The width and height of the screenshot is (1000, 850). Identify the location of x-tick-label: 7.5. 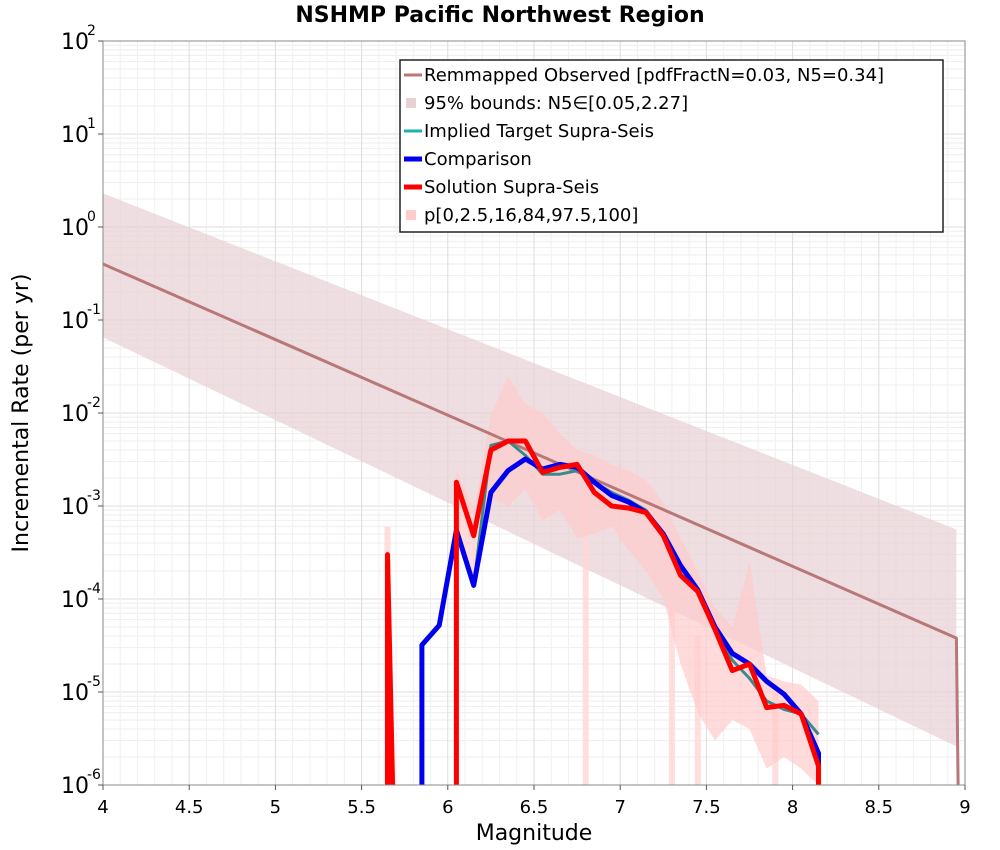
(706, 807).